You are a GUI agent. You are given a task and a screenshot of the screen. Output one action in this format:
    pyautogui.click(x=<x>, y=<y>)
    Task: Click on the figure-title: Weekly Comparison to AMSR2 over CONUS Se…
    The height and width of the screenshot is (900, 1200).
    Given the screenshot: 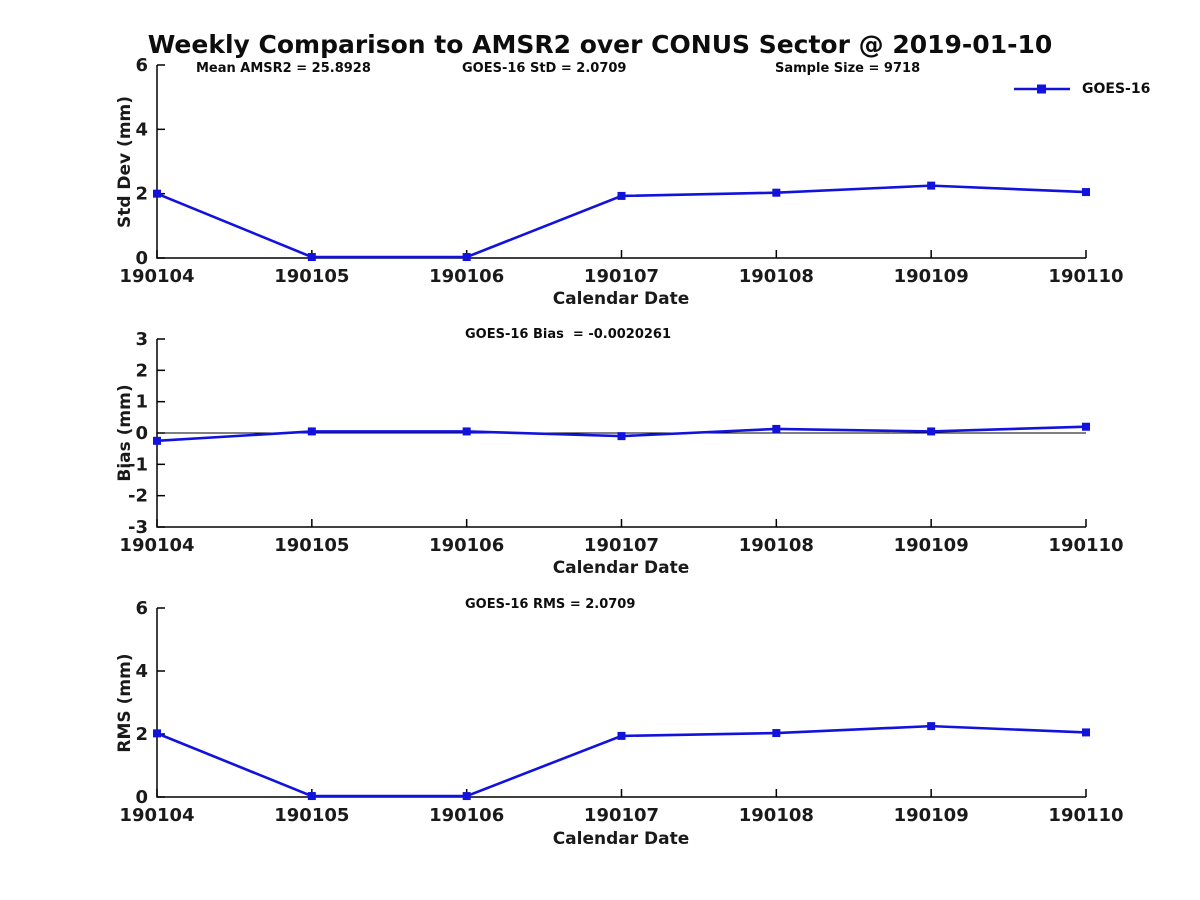 What is the action you would take?
    pyautogui.click(x=600, y=44)
    